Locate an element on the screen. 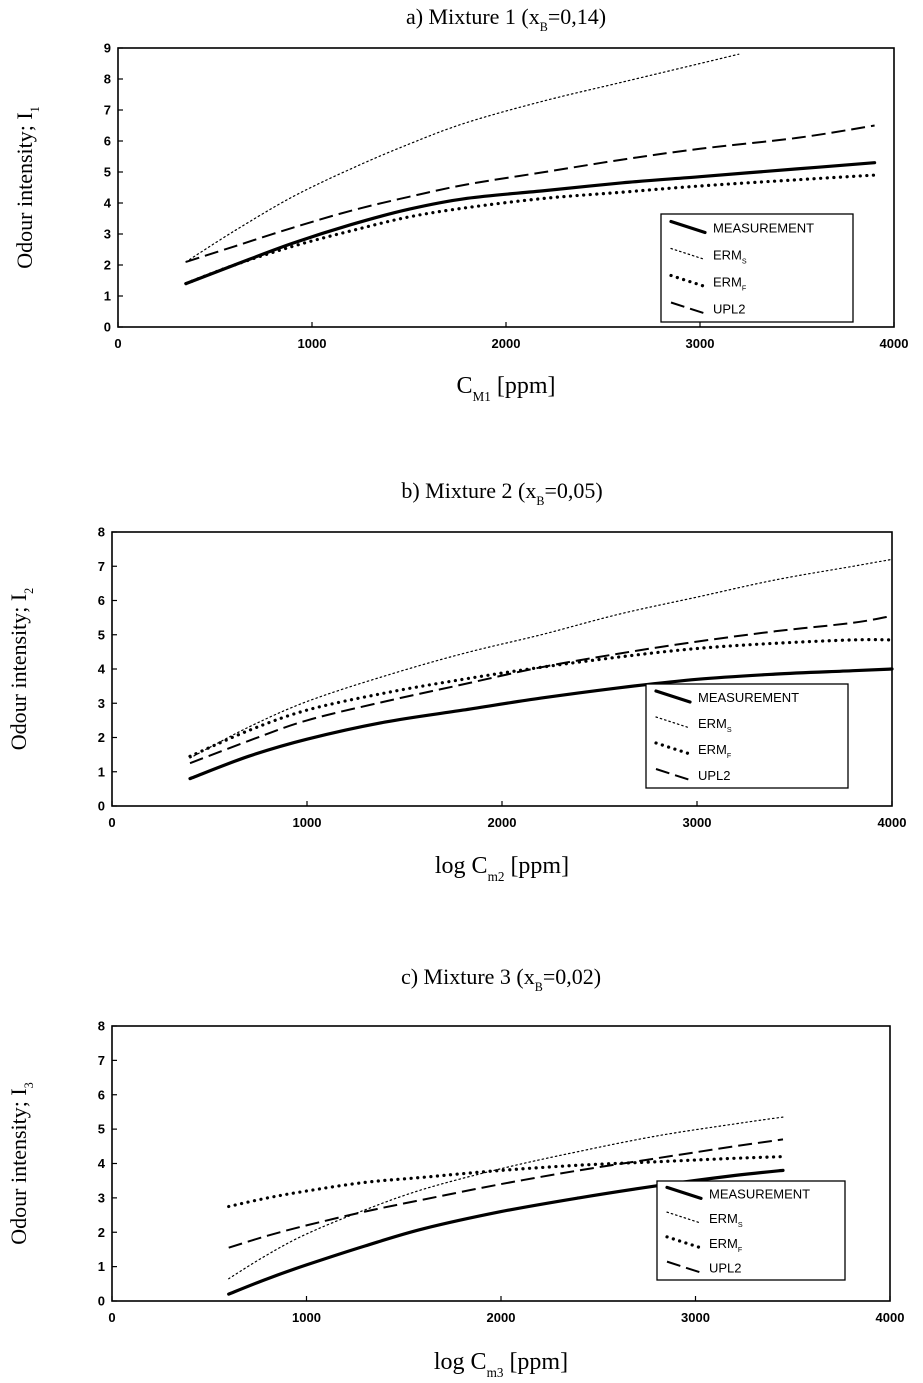 The width and height of the screenshot is (923, 1383). x-axis-label: log Cm3 [ppm] is located at coordinates (501, 1363).